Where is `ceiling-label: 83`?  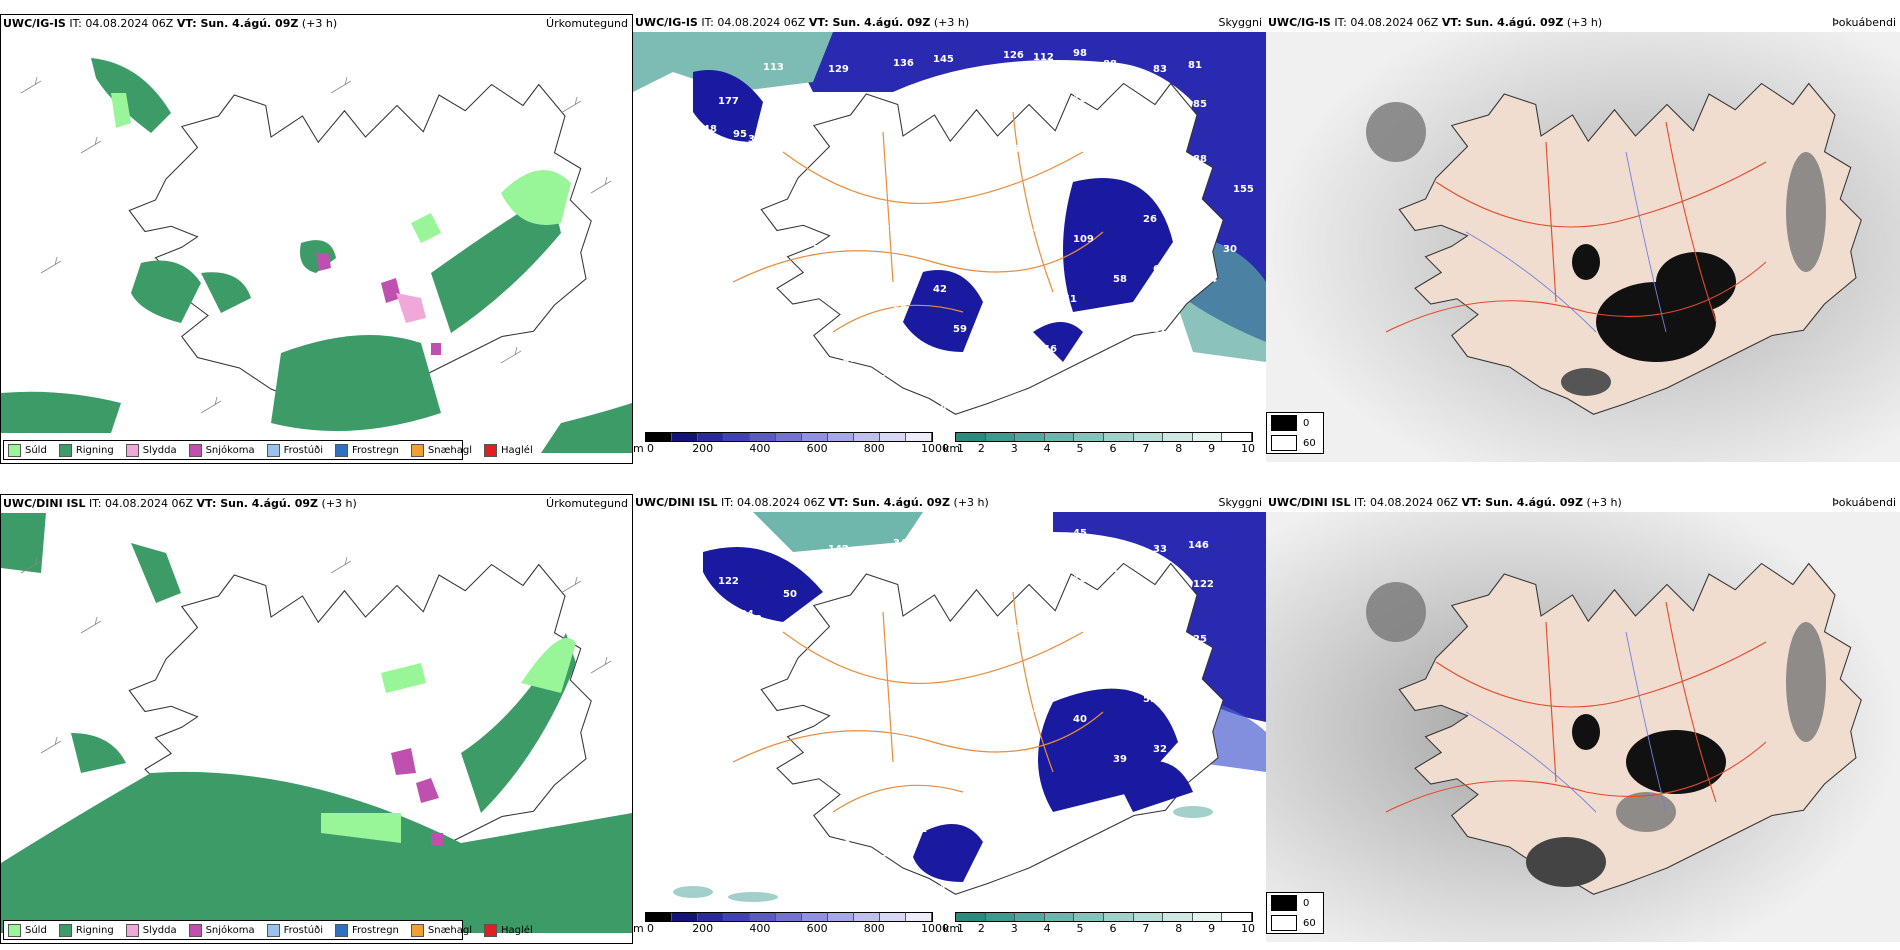 ceiling-label: 83 is located at coordinates (1160, 69).